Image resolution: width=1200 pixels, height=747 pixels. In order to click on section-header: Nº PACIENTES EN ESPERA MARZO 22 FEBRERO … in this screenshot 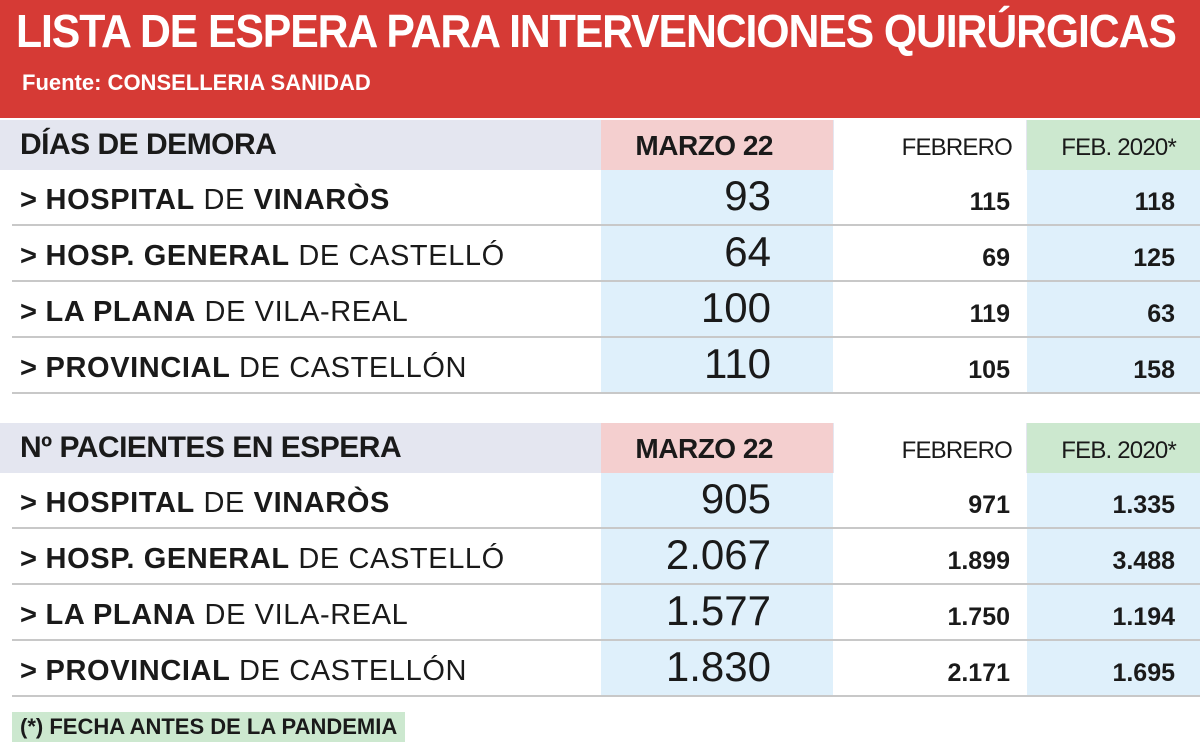, I will do `click(600, 448)`.